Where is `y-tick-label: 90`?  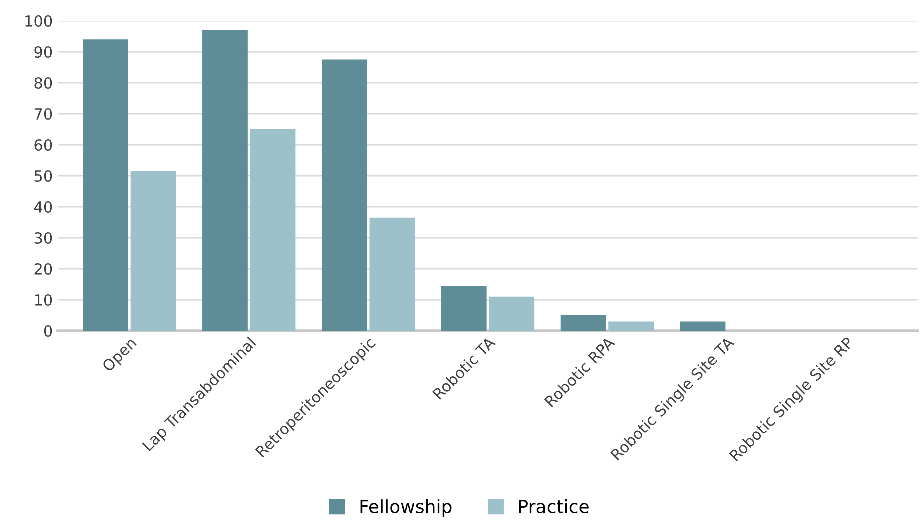
y-tick-label: 90 is located at coordinates (43, 52).